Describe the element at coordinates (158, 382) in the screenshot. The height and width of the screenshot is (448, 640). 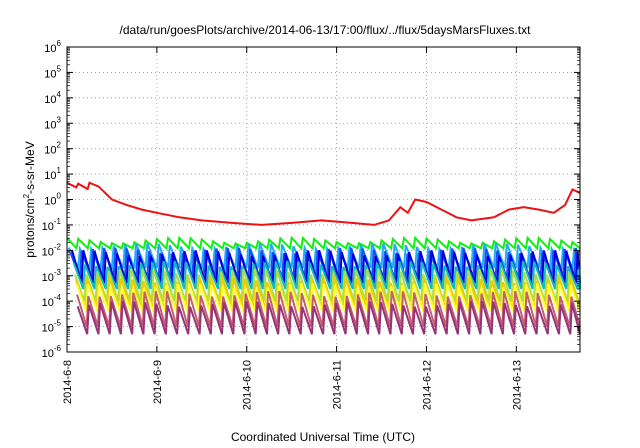
I see `x-tick-label: 2014-6-9` at that location.